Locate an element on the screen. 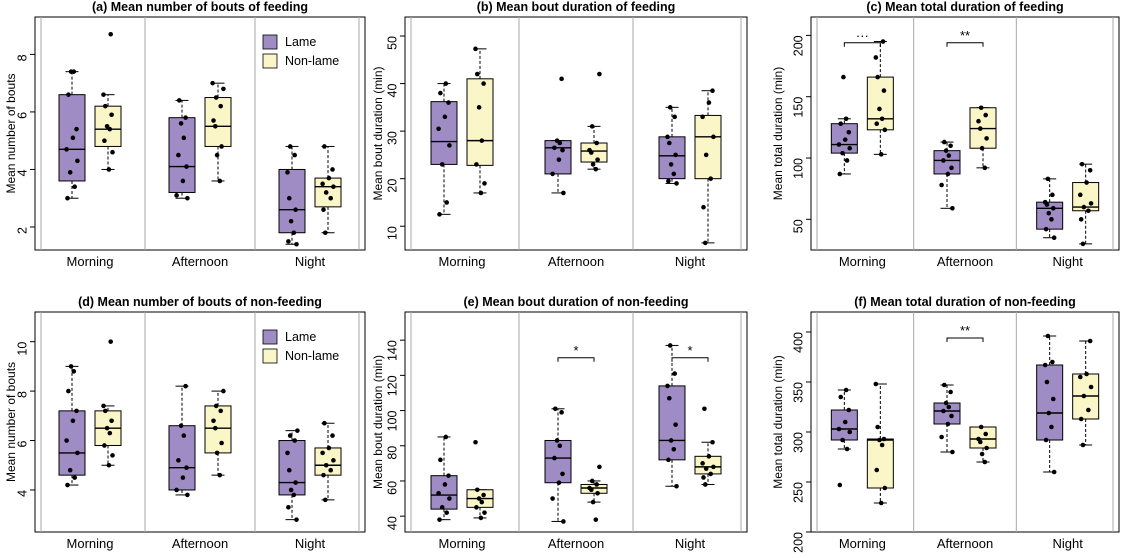  y-axis: 40 60 80 100 120 140 is located at coordinates (395, 434).